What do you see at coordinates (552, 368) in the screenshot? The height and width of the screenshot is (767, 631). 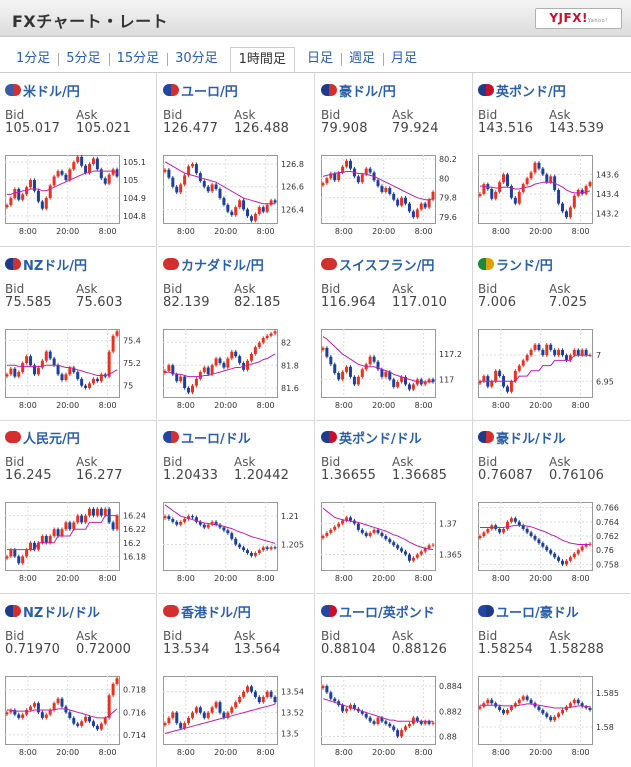 I see `price-chart: 7 6.95 8:00 20:00 8:00` at bounding box center [552, 368].